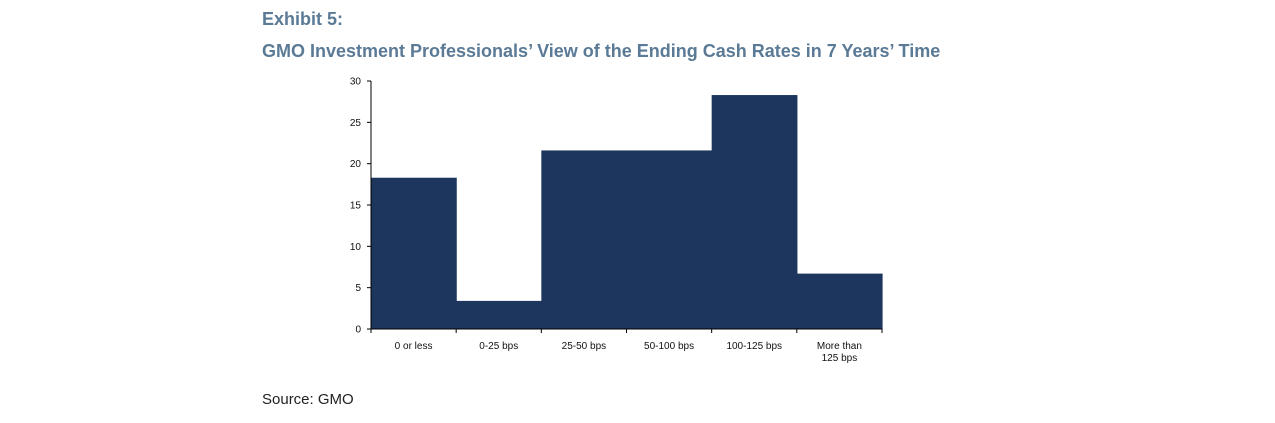 This screenshot has height=423, width=1275. I want to click on x-tick-label-0: 0 or less, so click(414, 346).